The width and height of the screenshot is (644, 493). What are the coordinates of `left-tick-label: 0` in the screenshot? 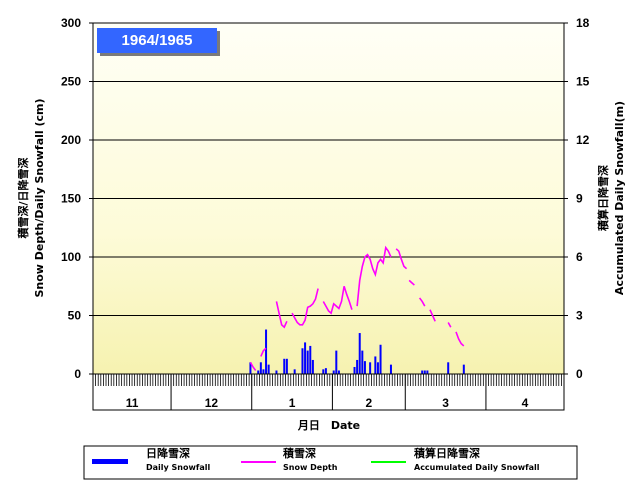 It's located at (77, 374).